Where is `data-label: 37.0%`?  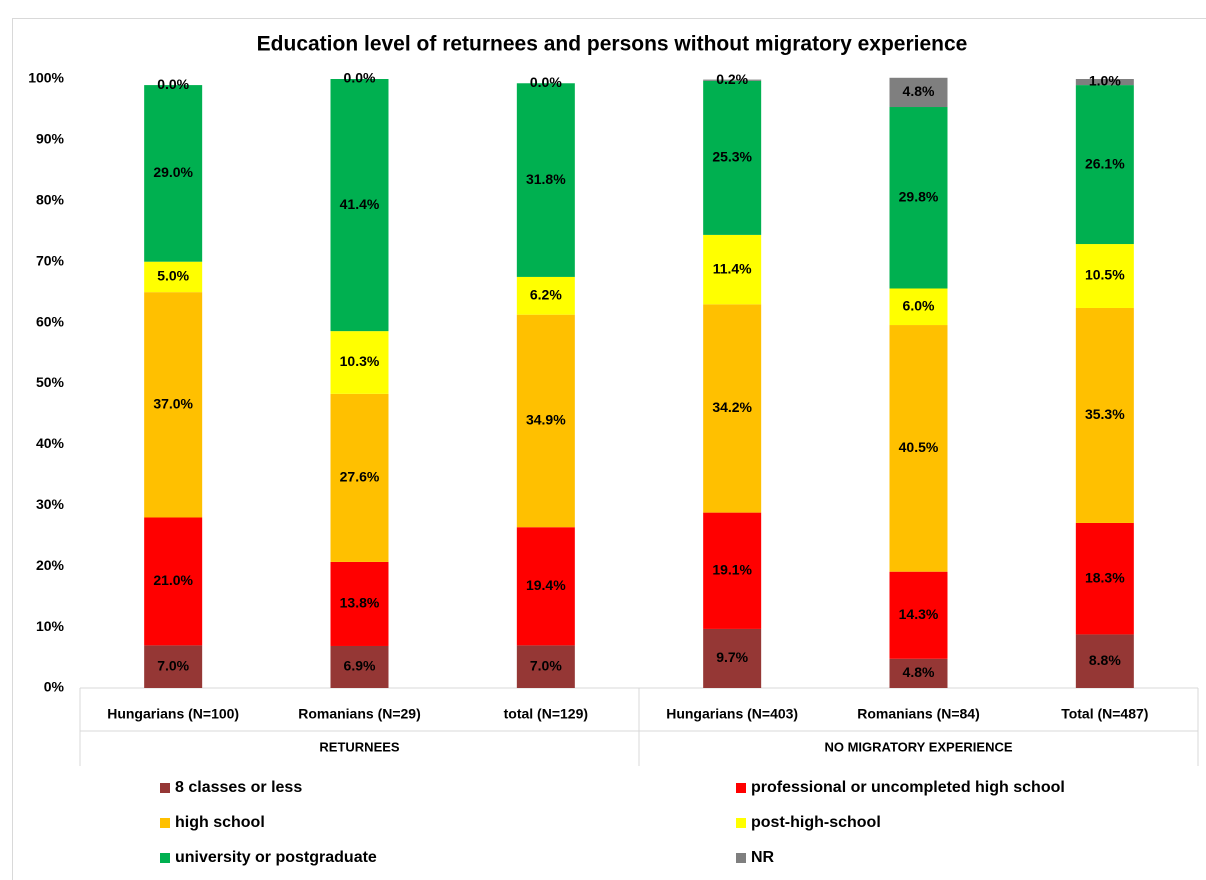 data-label: 37.0% is located at coordinates (173, 404).